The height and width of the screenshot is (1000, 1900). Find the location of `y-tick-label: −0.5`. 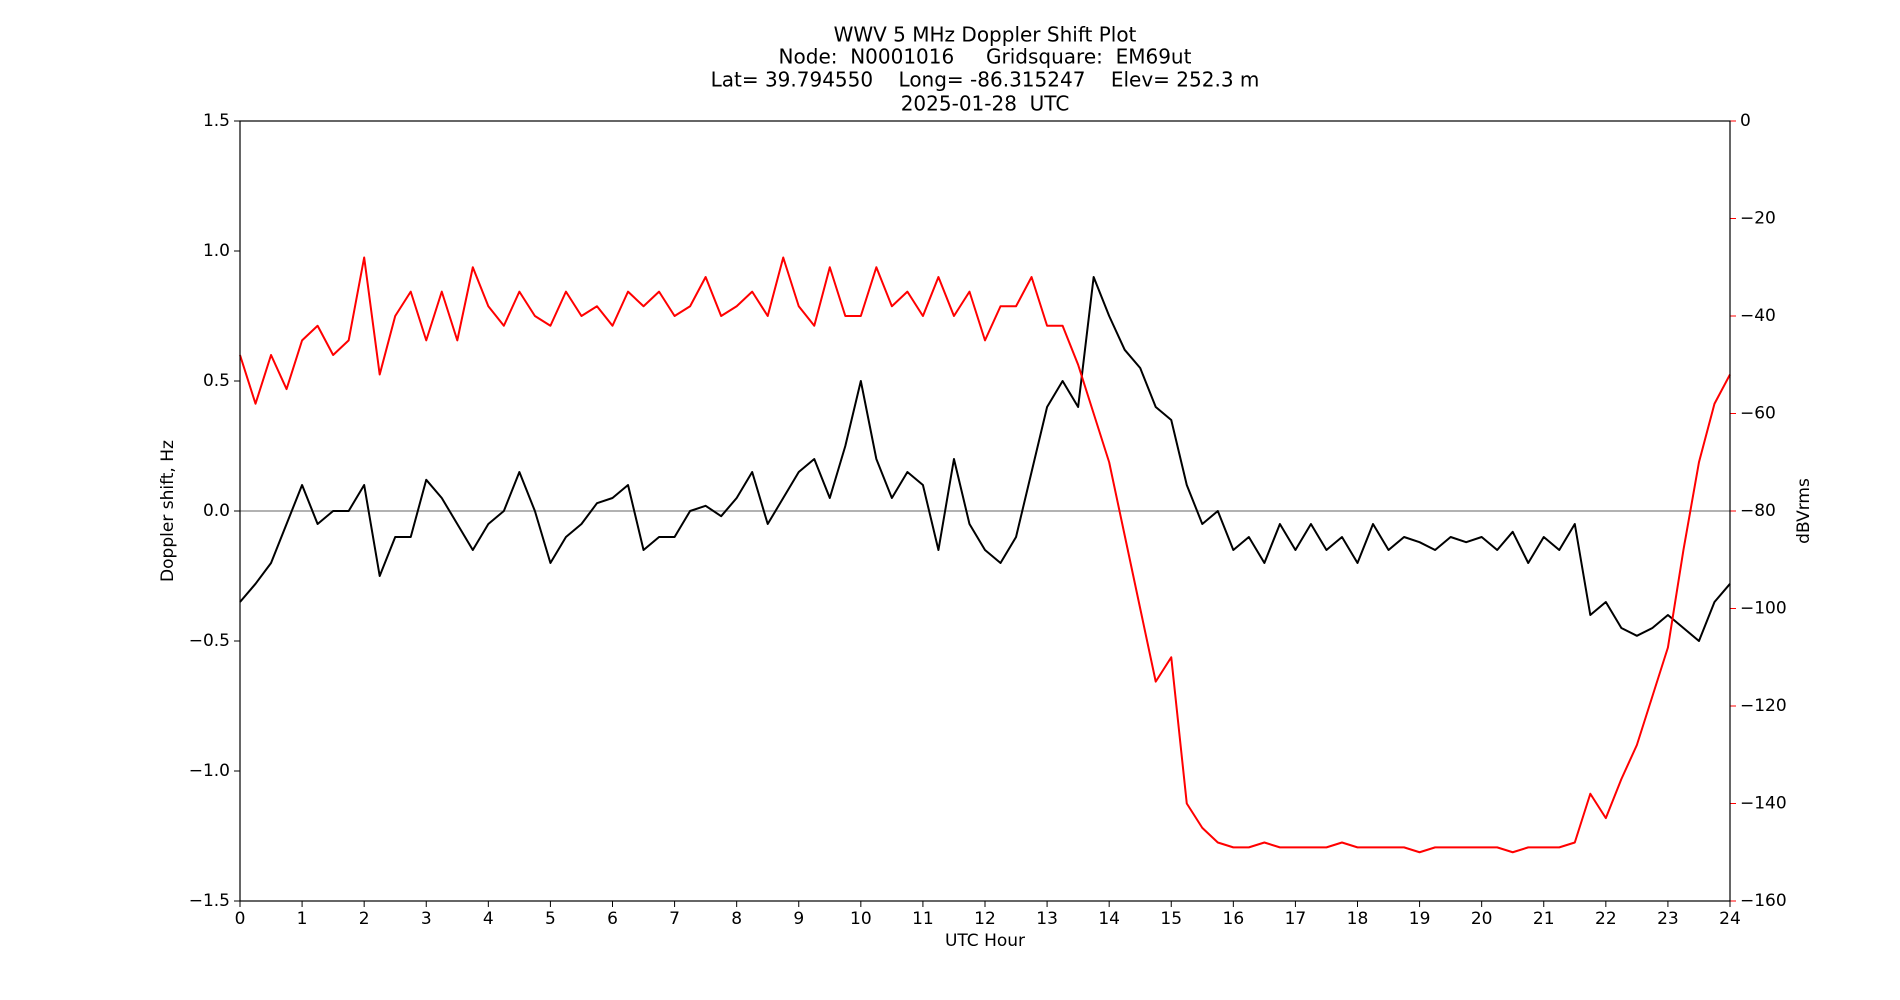

y-tick-label: −0.5 is located at coordinates (209, 641).